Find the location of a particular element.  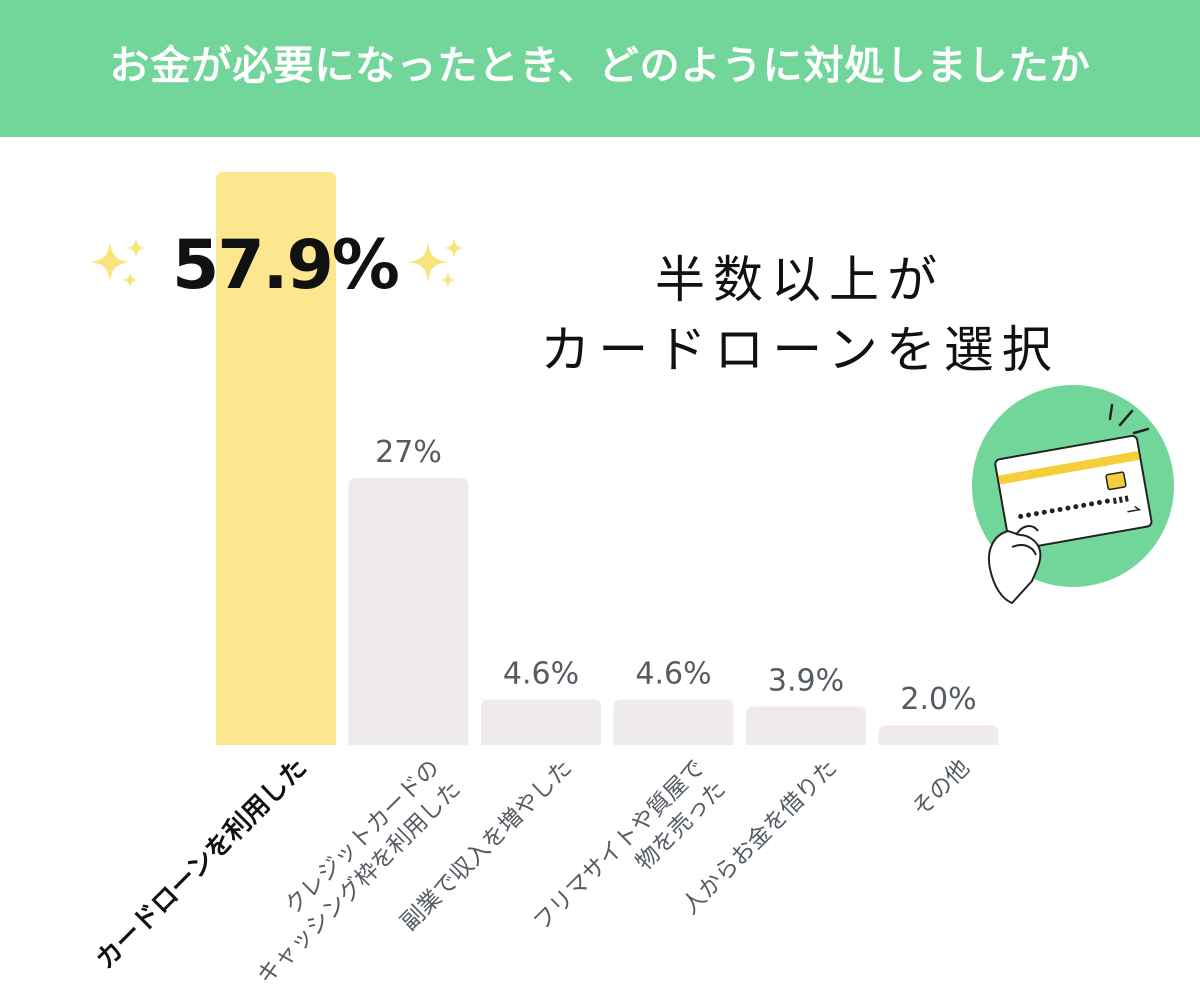

headline-line-2: カードローンを選択 is located at coordinates (800, 350).